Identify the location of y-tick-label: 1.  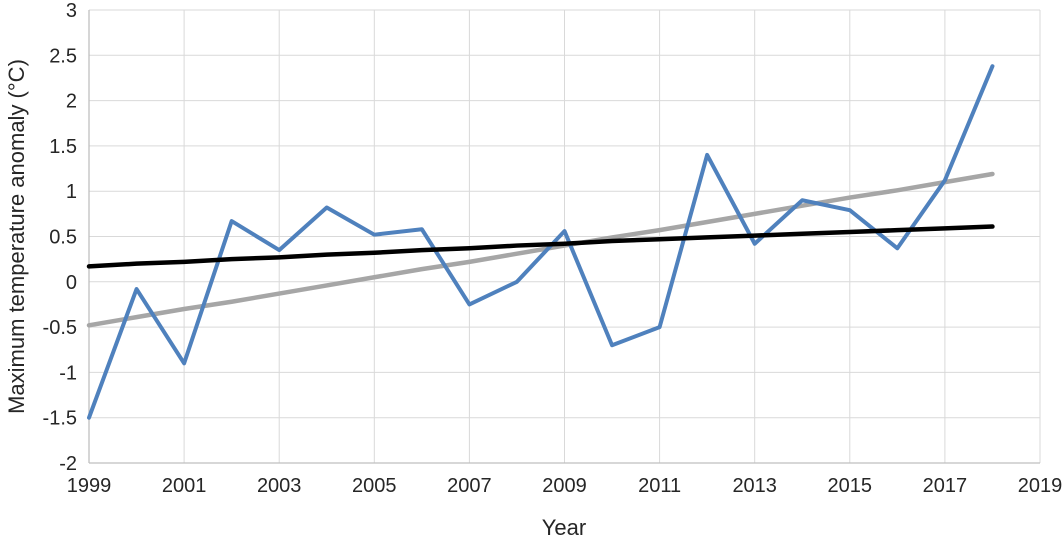
(71, 192).